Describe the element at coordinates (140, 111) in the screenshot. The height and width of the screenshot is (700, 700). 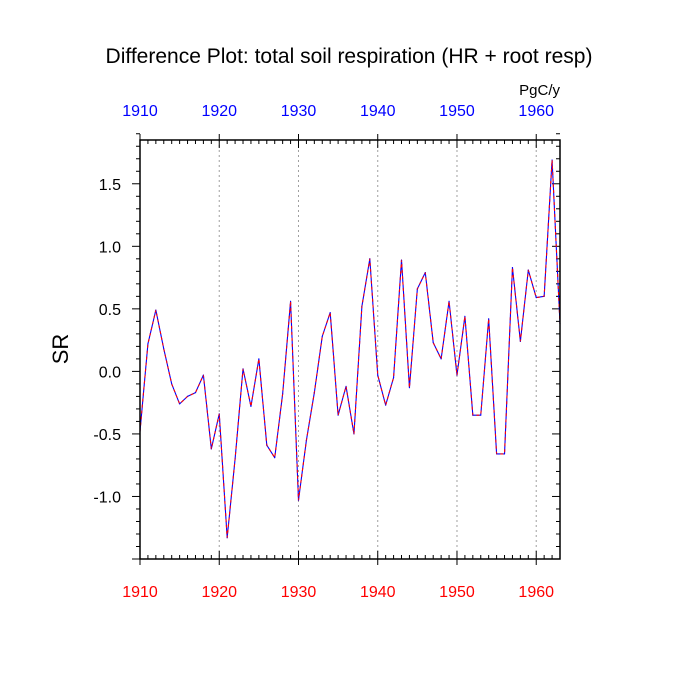
I see `x-tick-label-top: 1910` at that location.